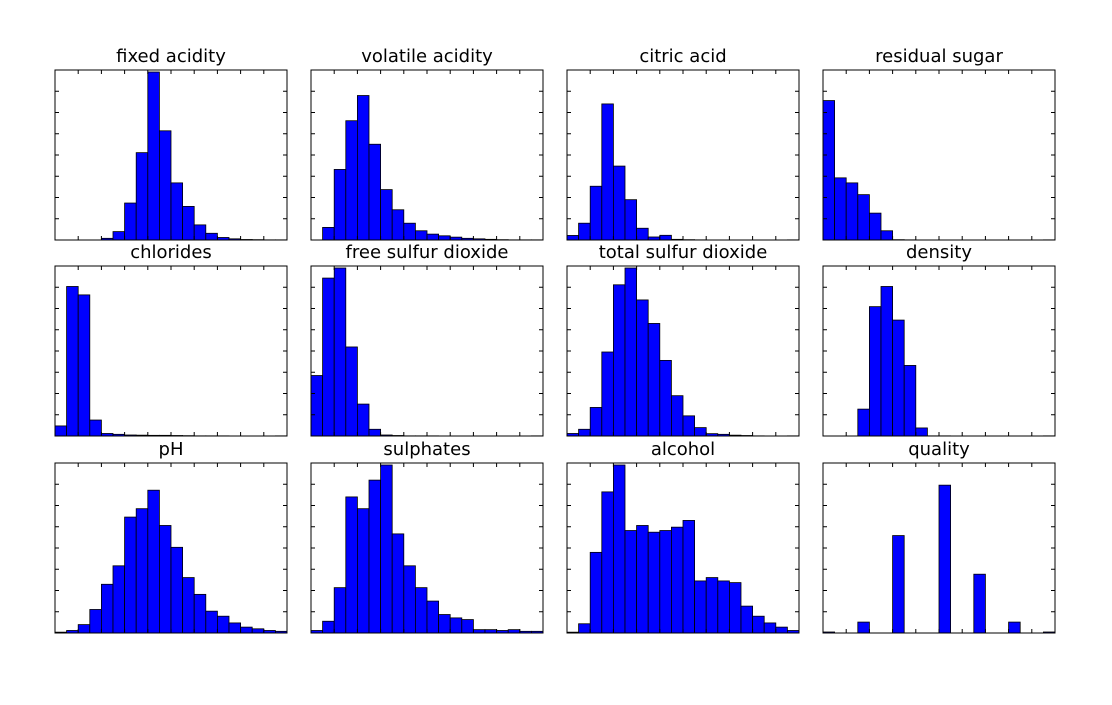  I want to click on panel-quality: quality, so click(939, 536).